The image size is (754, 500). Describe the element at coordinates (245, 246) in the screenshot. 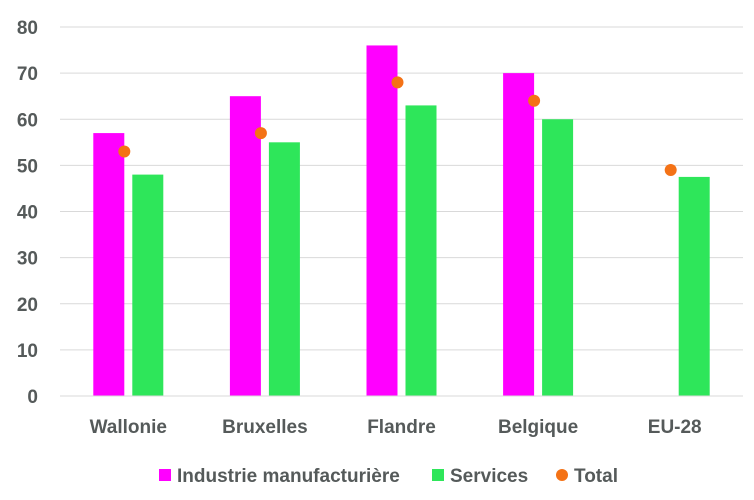

I see `industrie-bar-bruxelles` at that location.